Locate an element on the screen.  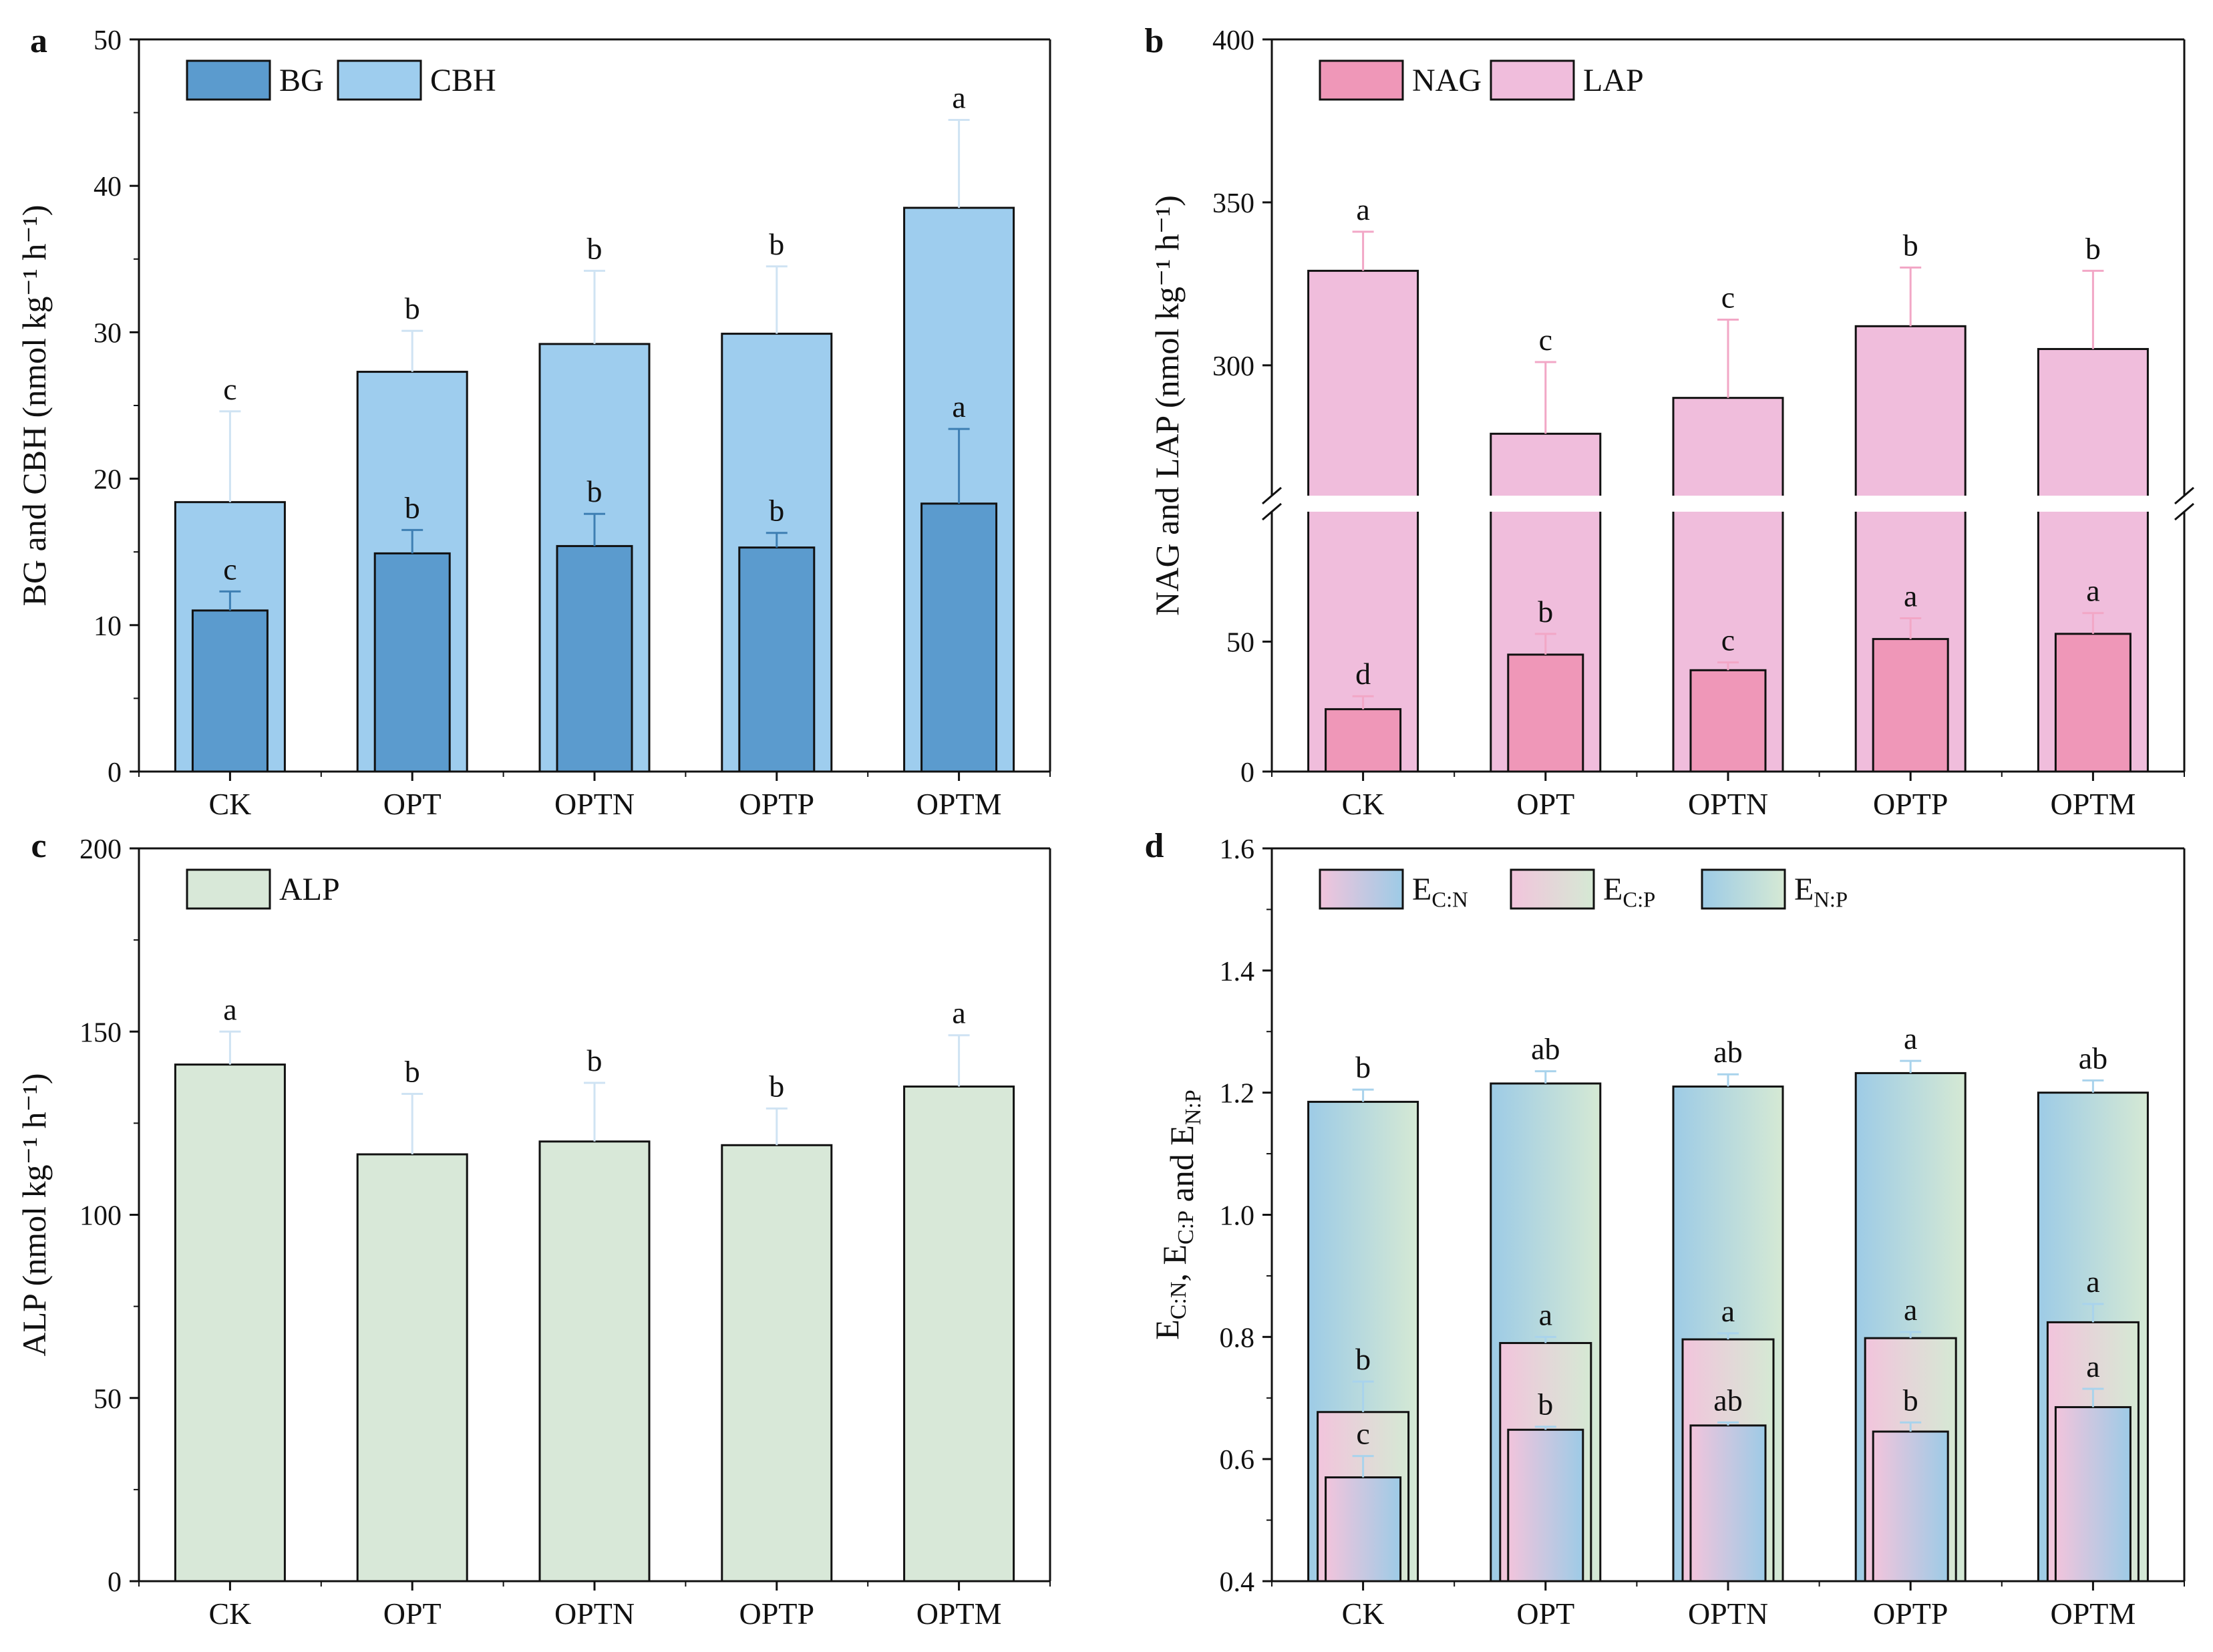
y-tick-label: 200 is located at coordinates (100, 849).